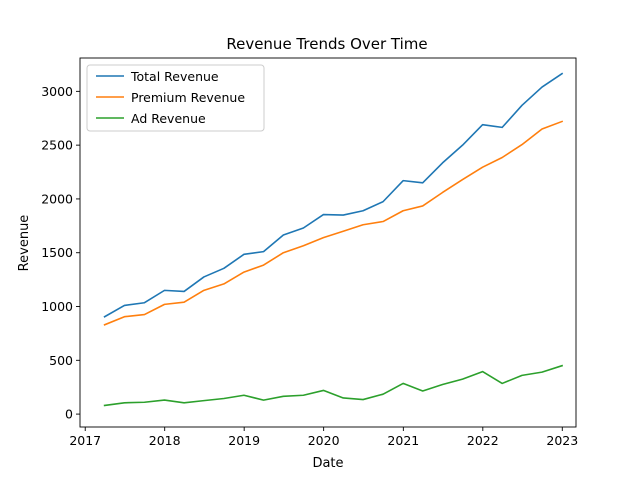 The width and height of the screenshot is (640, 480). I want to click on legend-label-premium-revenue: Premium Revenue, so click(188, 97).